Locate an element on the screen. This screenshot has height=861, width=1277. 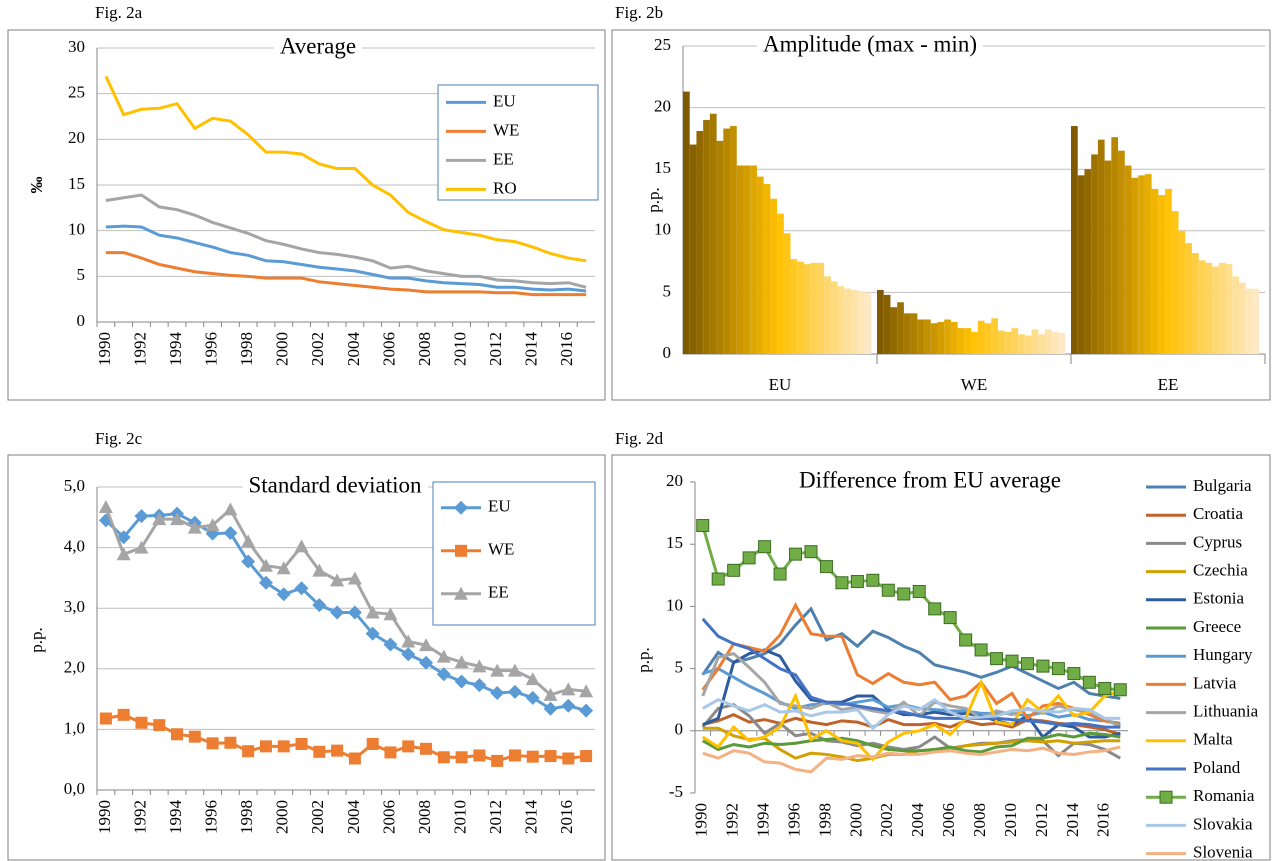
x-tick-label: EU is located at coordinates (780, 384).